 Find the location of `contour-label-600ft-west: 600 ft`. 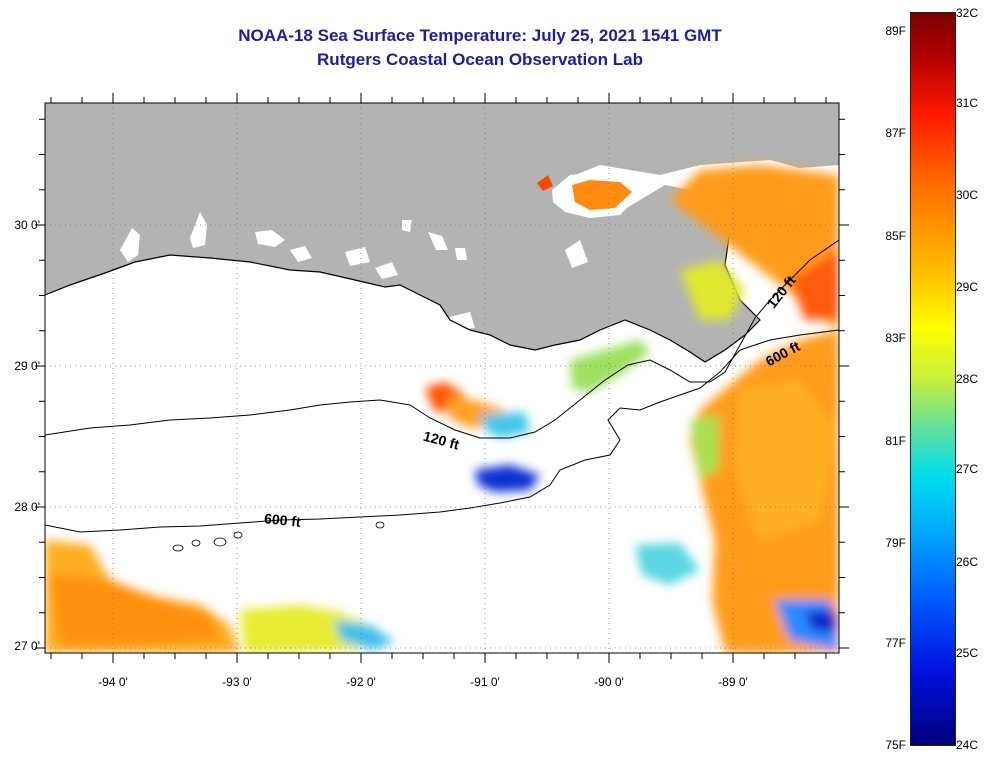

contour-label-600ft-west: 600 ft is located at coordinates (282, 520).